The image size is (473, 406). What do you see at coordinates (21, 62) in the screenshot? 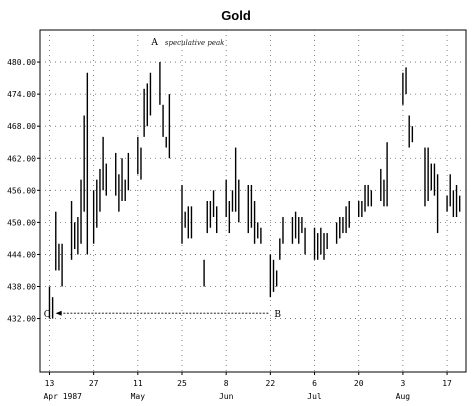
I see `y-tick-label: 480.00` at bounding box center [21, 62].